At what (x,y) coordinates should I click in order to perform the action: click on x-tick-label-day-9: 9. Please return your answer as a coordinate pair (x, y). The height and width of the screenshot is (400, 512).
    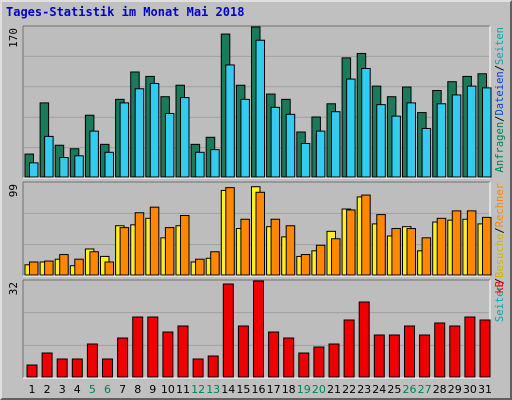
    Looking at the image, I should click on (152, 389).